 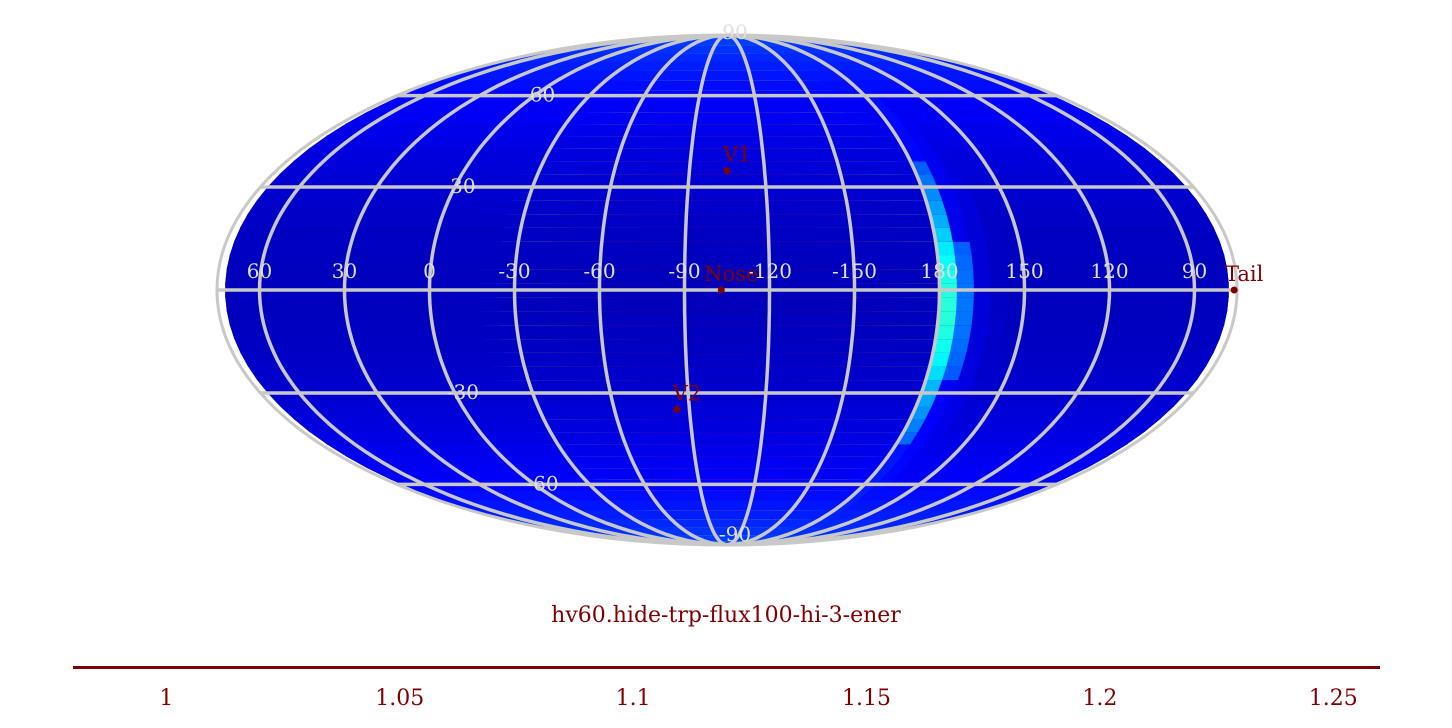 I want to click on colorbar-tick: 1.05, so click(x=400, y=698).